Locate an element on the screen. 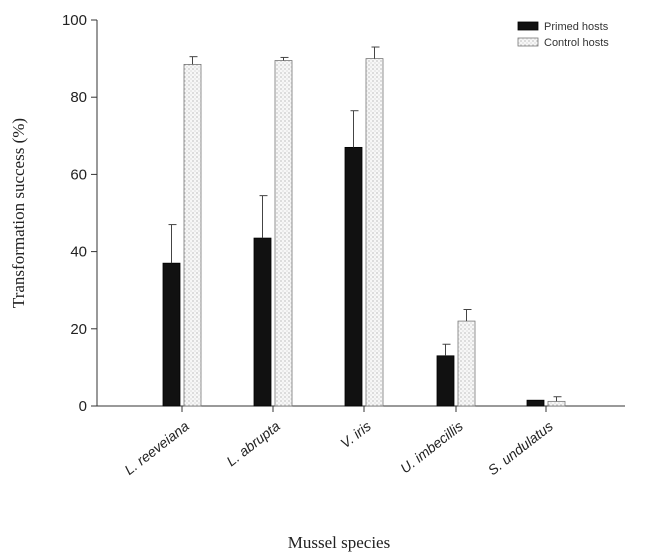  x-axis-title: Mussel species is located at coordinates (339, 542).